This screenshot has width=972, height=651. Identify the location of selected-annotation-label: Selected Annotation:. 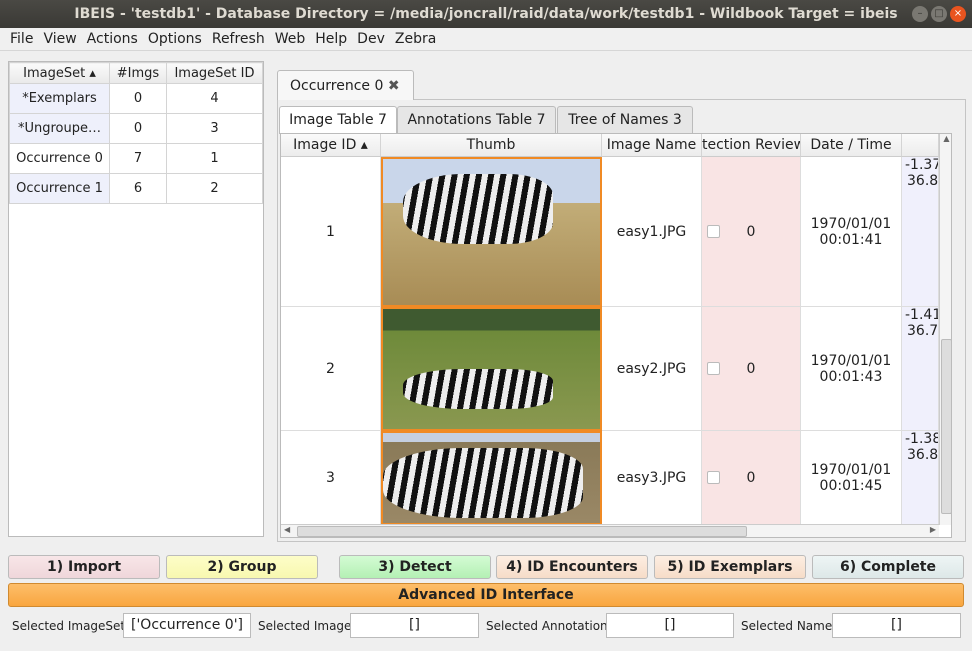
(549, 626).